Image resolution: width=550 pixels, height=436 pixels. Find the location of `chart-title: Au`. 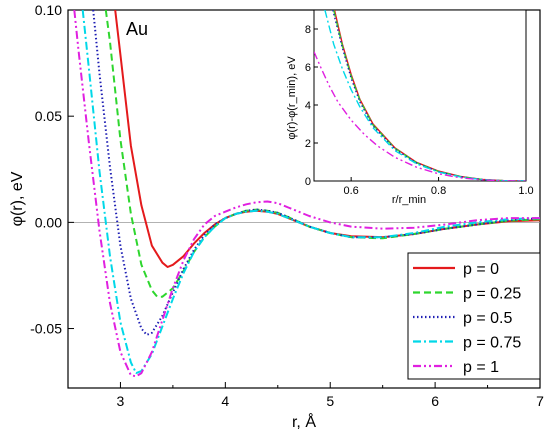

chart-title: Au is located at coordinates (137, 29).